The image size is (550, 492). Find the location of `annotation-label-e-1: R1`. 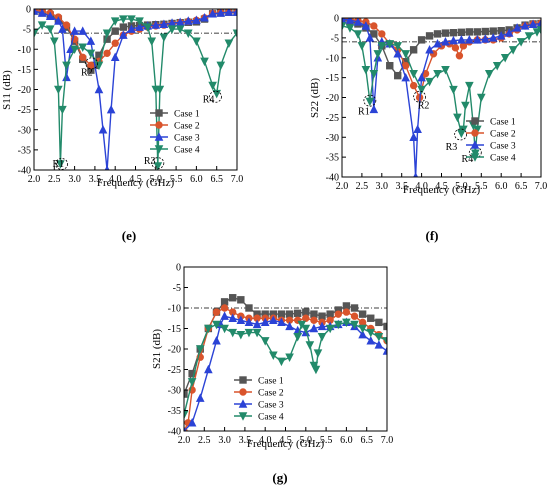

annotation-label-e-1: R1 is located at coordinates (59, 164).